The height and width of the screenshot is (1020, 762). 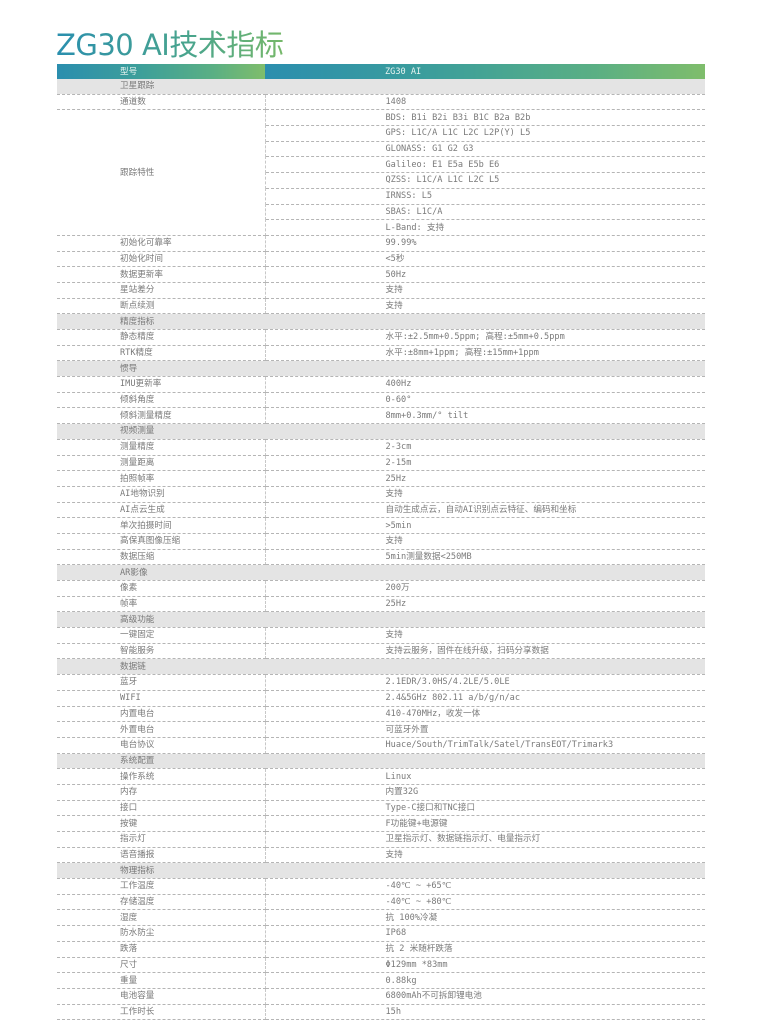 I want to click on table-row: 语音播报 支持, so click(x=381, y=855).